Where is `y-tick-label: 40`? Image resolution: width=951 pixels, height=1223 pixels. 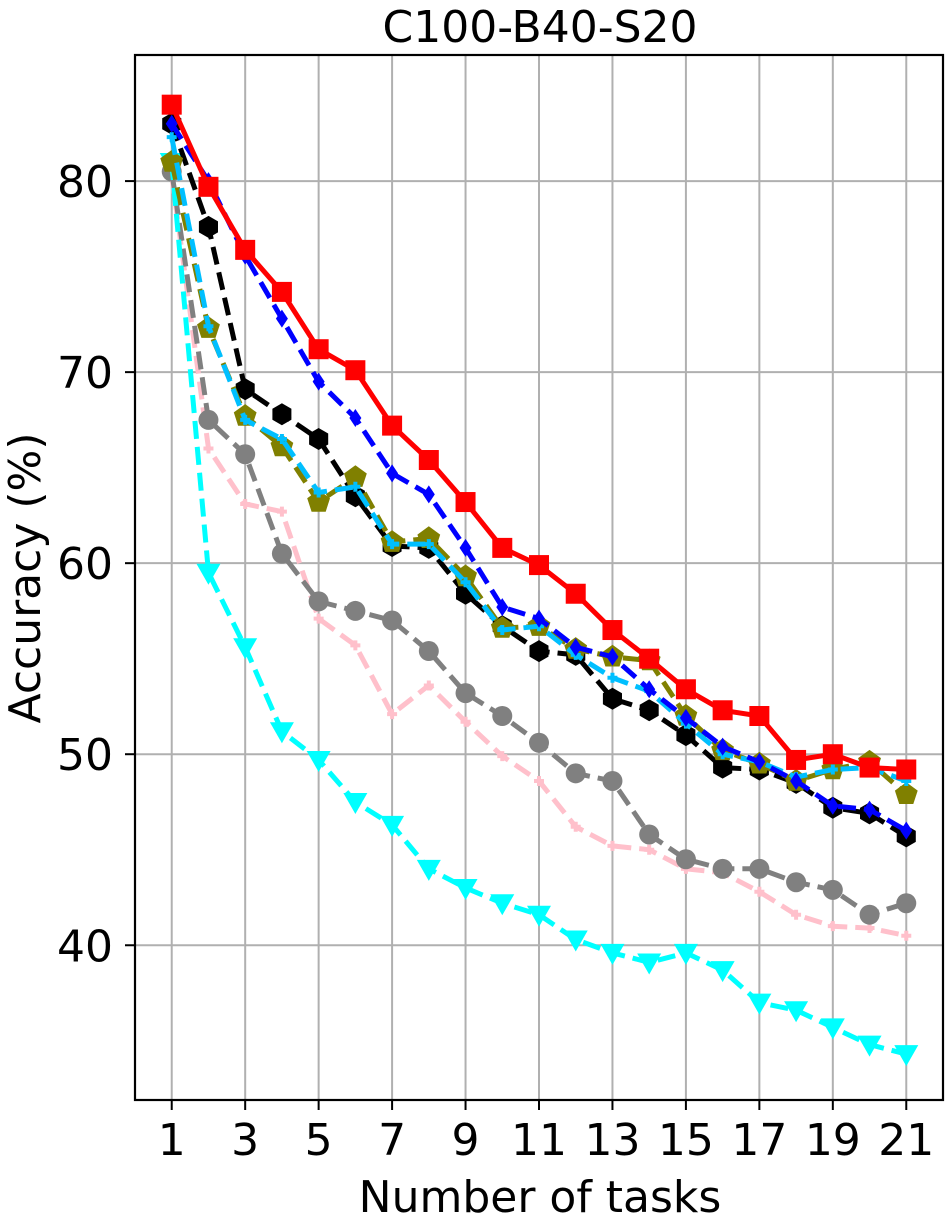
y-tick-label: 40 is located at coordinates (85, 946).